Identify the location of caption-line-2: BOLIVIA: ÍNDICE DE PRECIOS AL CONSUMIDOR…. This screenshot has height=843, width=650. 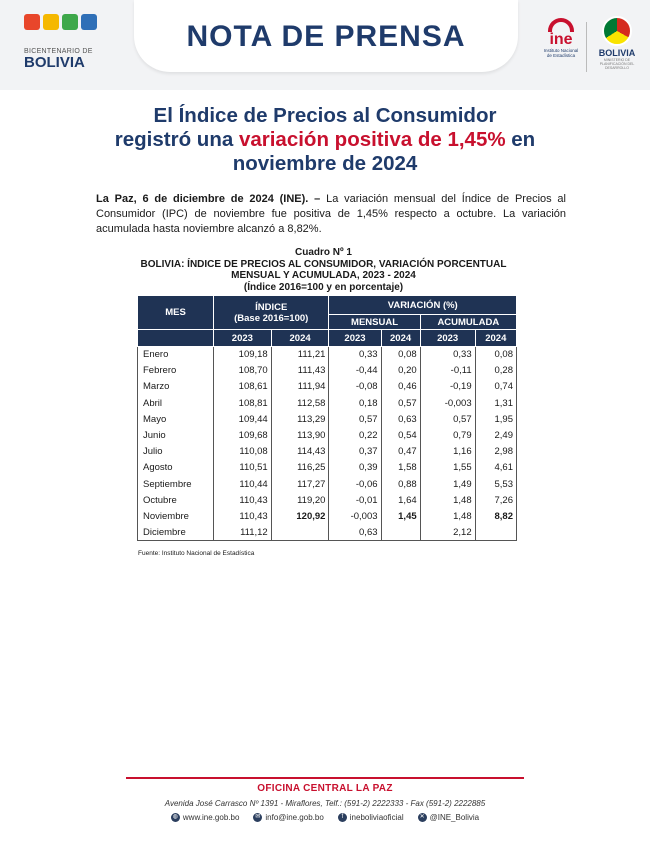
(323, 264).